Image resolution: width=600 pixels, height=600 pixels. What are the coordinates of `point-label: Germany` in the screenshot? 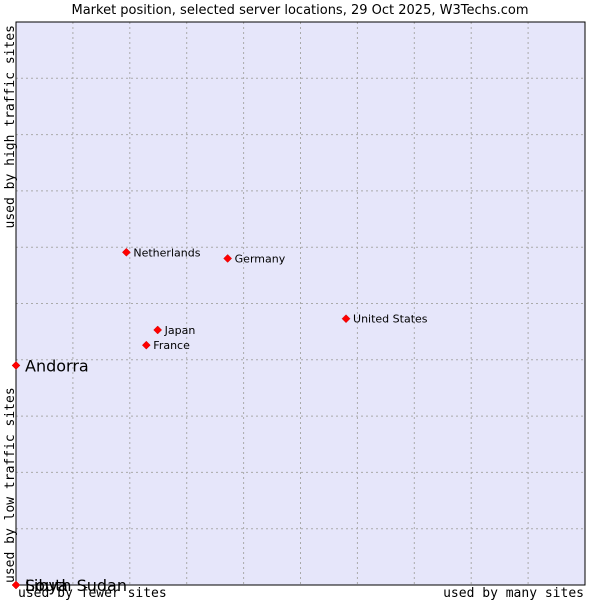 It's located at (260, 258).